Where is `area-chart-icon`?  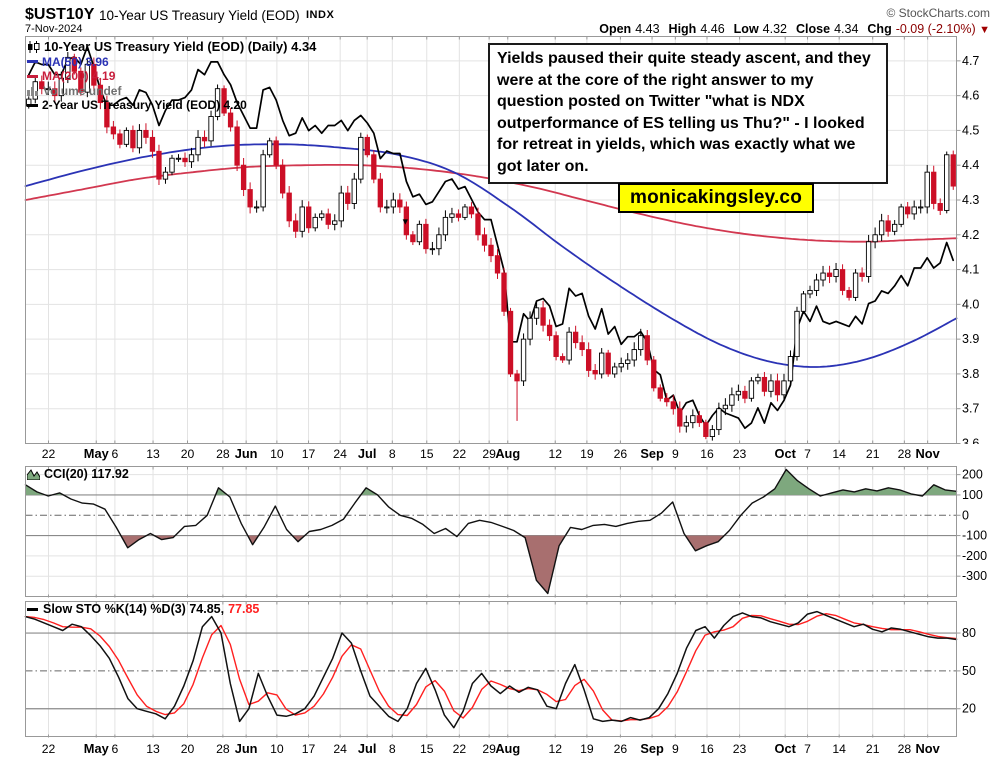
area-chart-icon is located at coordinates (33, 474).